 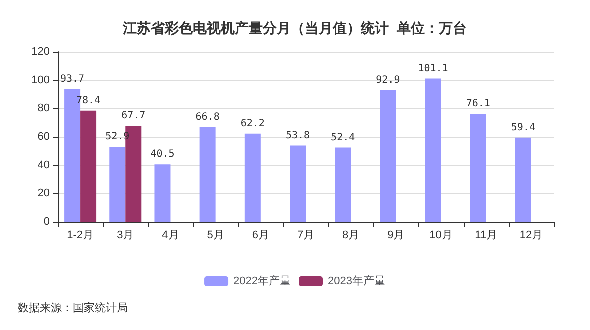 What do you see at coordinates (523, 128) in the screenshot?
I see `data-label: 59.4` at bounding box center [523, 128].